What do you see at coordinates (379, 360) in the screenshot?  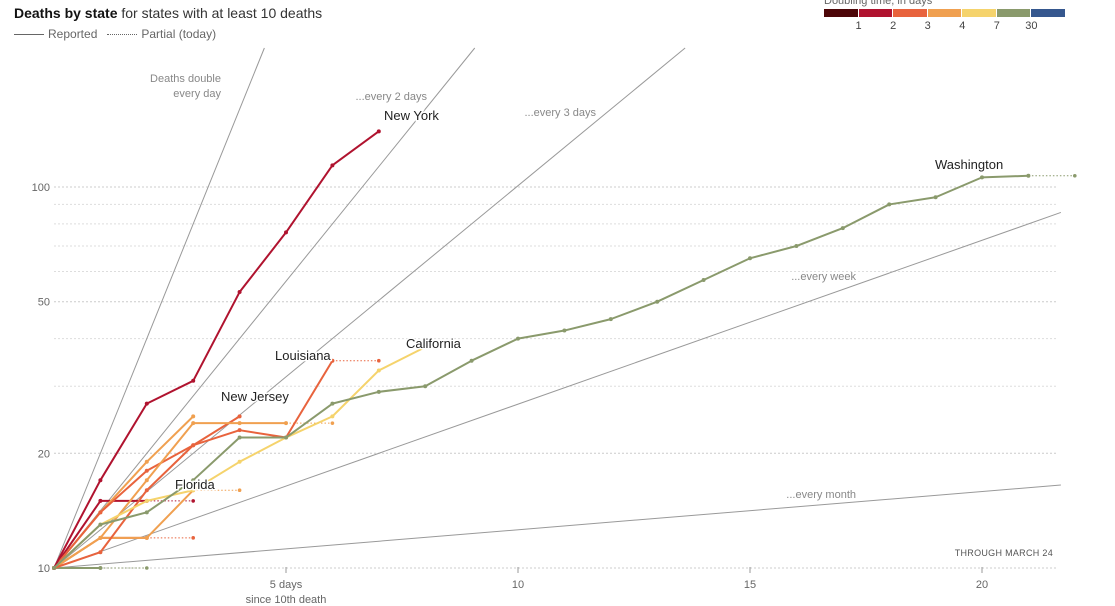 I see `series-louisiana-partial-point` at bounding box center [379, 360].